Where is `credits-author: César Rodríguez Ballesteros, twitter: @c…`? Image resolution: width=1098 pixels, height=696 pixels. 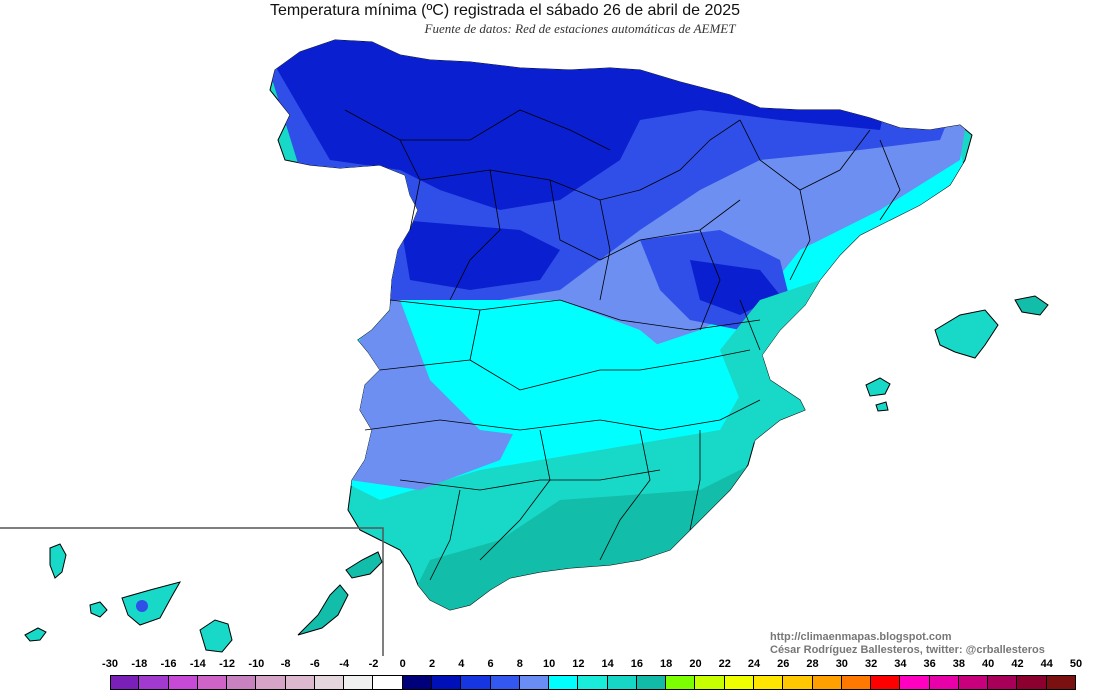
credits-author: César Rodríguez Ballesteros, twitter: @c… is located at coordinates (907, 650).